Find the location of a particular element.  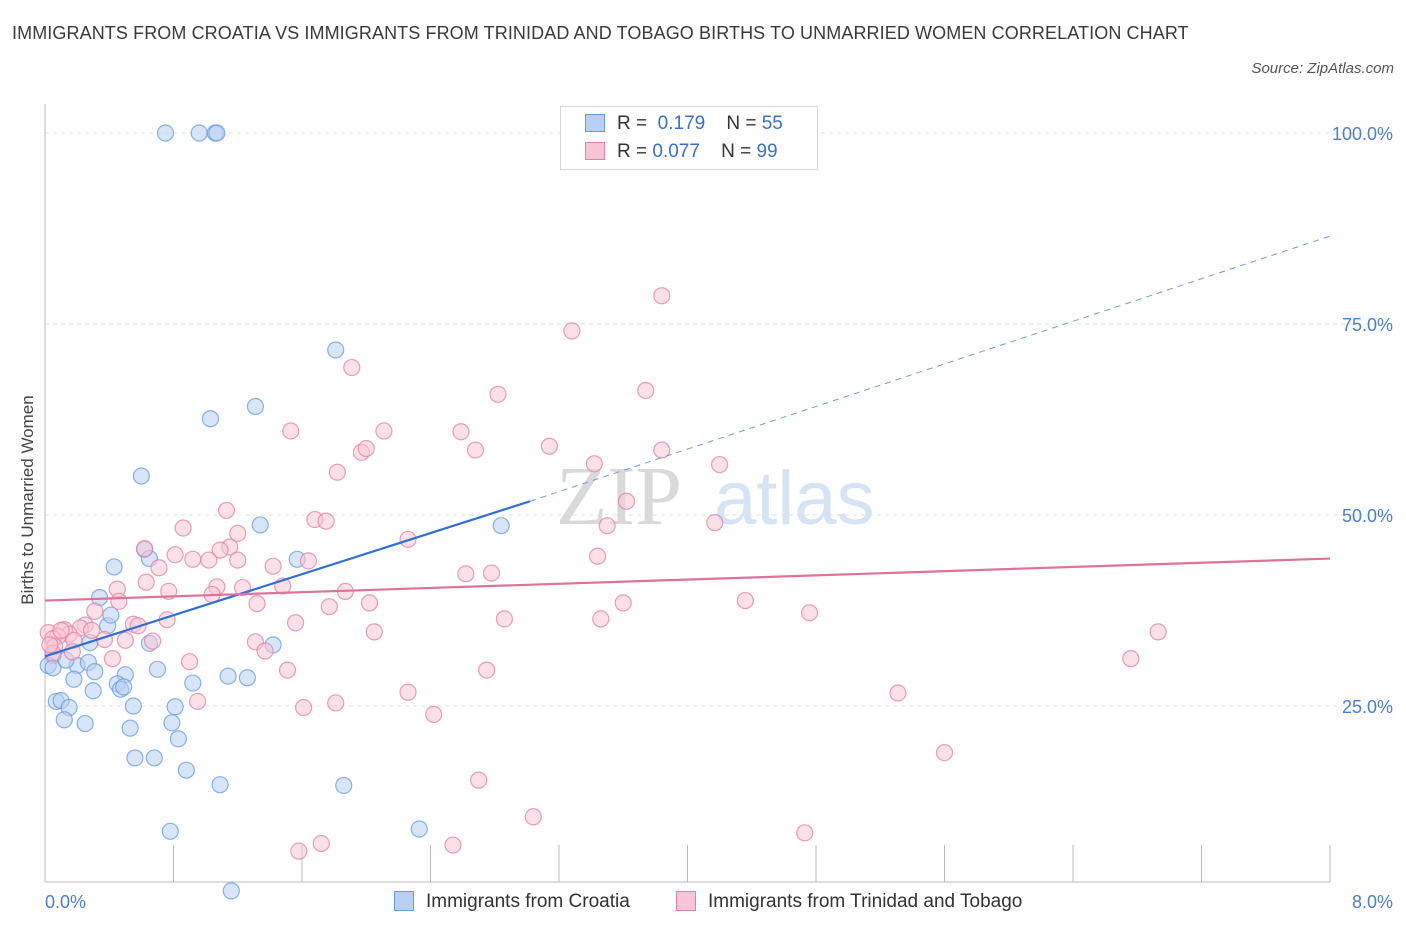

legend-item-croatia: Immigrants from Croatia is located at coordinates (512, 902).